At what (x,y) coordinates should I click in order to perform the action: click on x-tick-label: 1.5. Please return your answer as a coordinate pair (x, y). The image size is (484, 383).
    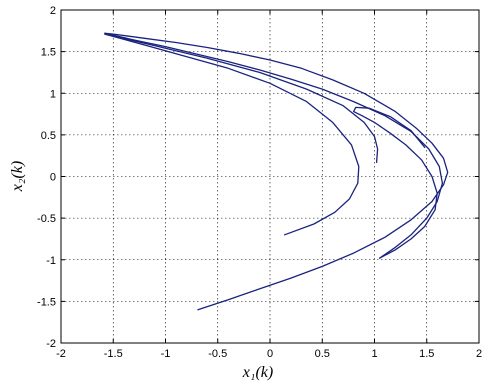
    Looking at the image, I should click on (426, 354).